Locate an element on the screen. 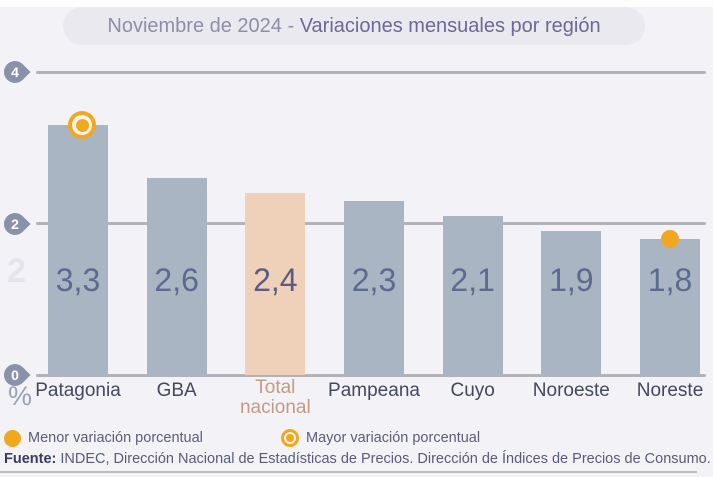 Image resolution: width=713 pixels, height=477 pixels. bar-value-label: 1,8 is located at coordinates (670, 279).